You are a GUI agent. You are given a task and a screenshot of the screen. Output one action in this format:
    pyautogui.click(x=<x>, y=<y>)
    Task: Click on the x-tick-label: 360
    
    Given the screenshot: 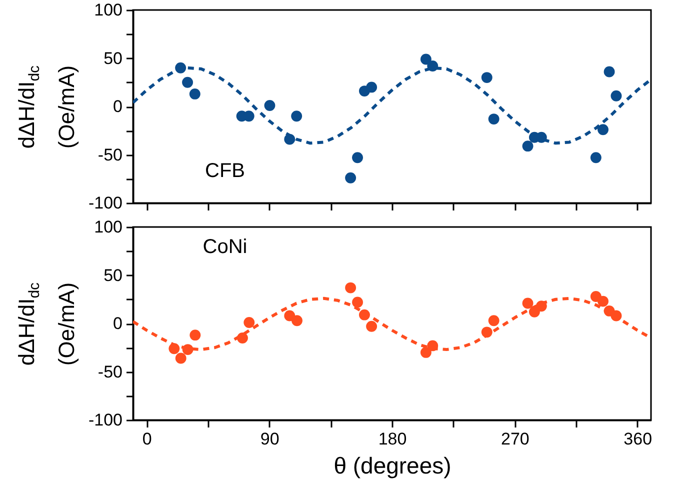 What is the action you would take?
    pyautogui.click(x=638, y=439)
    